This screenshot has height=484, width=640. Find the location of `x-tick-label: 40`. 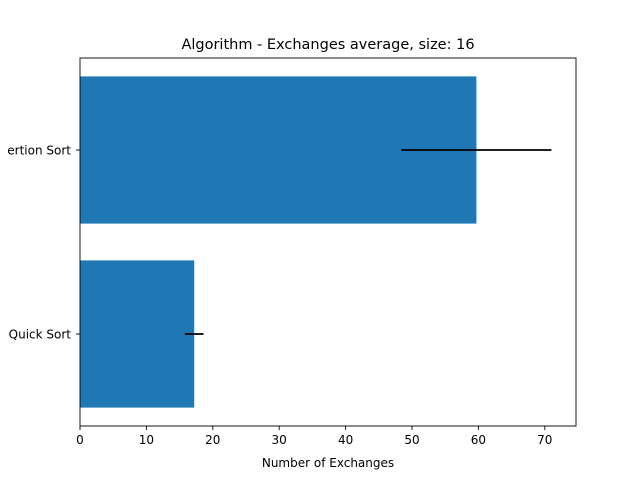

x-tick-label: 40 is located at coordinates (345, 440).